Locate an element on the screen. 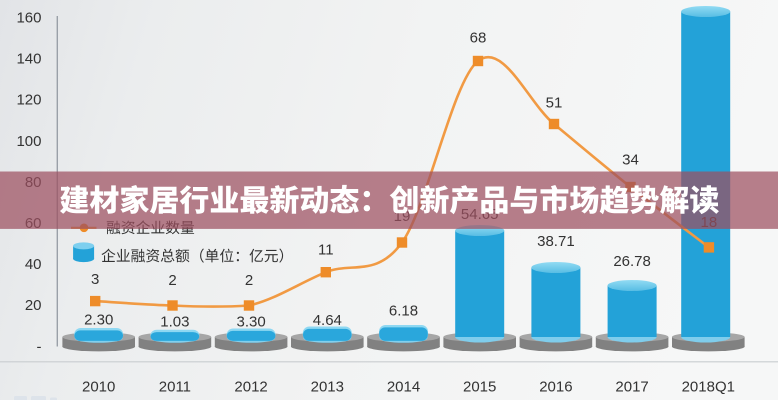 The width and height of the screenshot is (778, 400). svg-text: 38.71 is located at coordinates (556, 241).